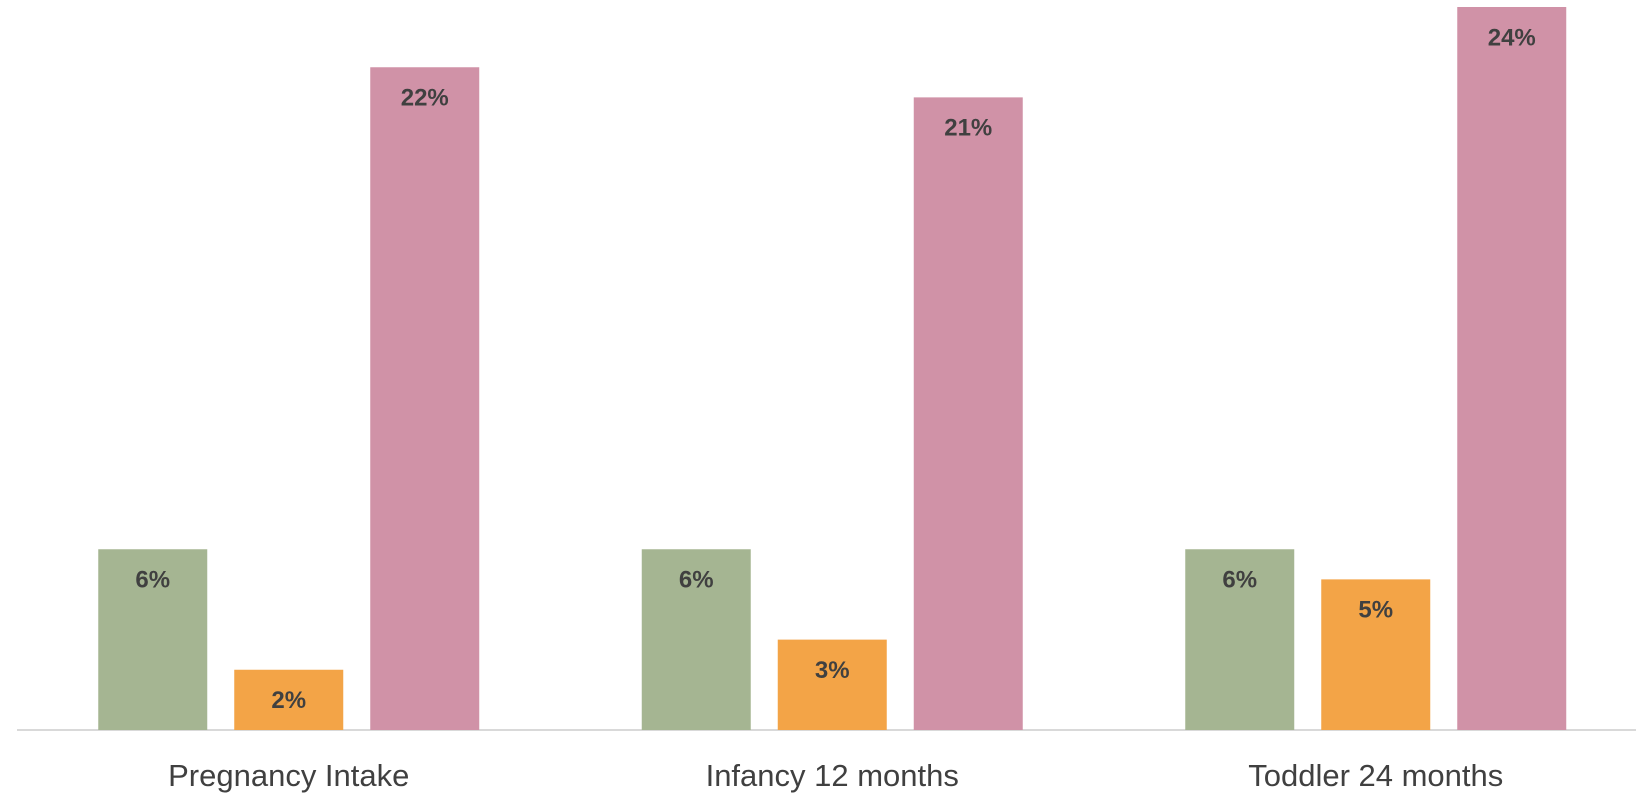 The width and height of the screenshot is (1636, 800). What do you see at coordinates (1375, 775) in the screenshot?
I see `x-tick-label: Toddler 24 months` at bounding box center [1375, 775].